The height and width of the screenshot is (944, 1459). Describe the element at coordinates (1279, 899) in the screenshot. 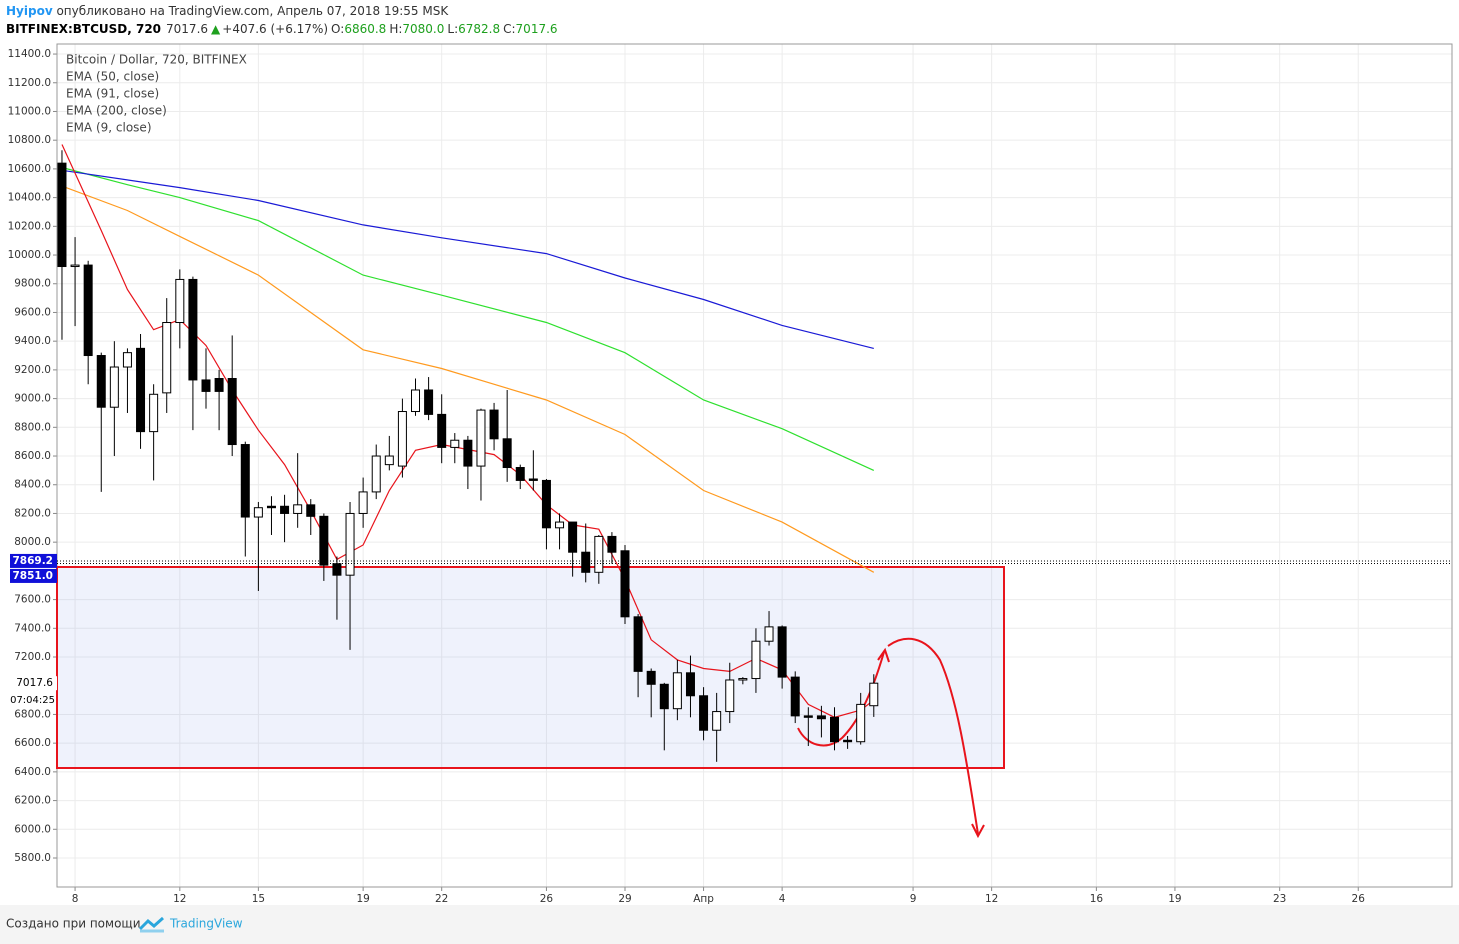

I see `x-tick-label: 23` at that location.